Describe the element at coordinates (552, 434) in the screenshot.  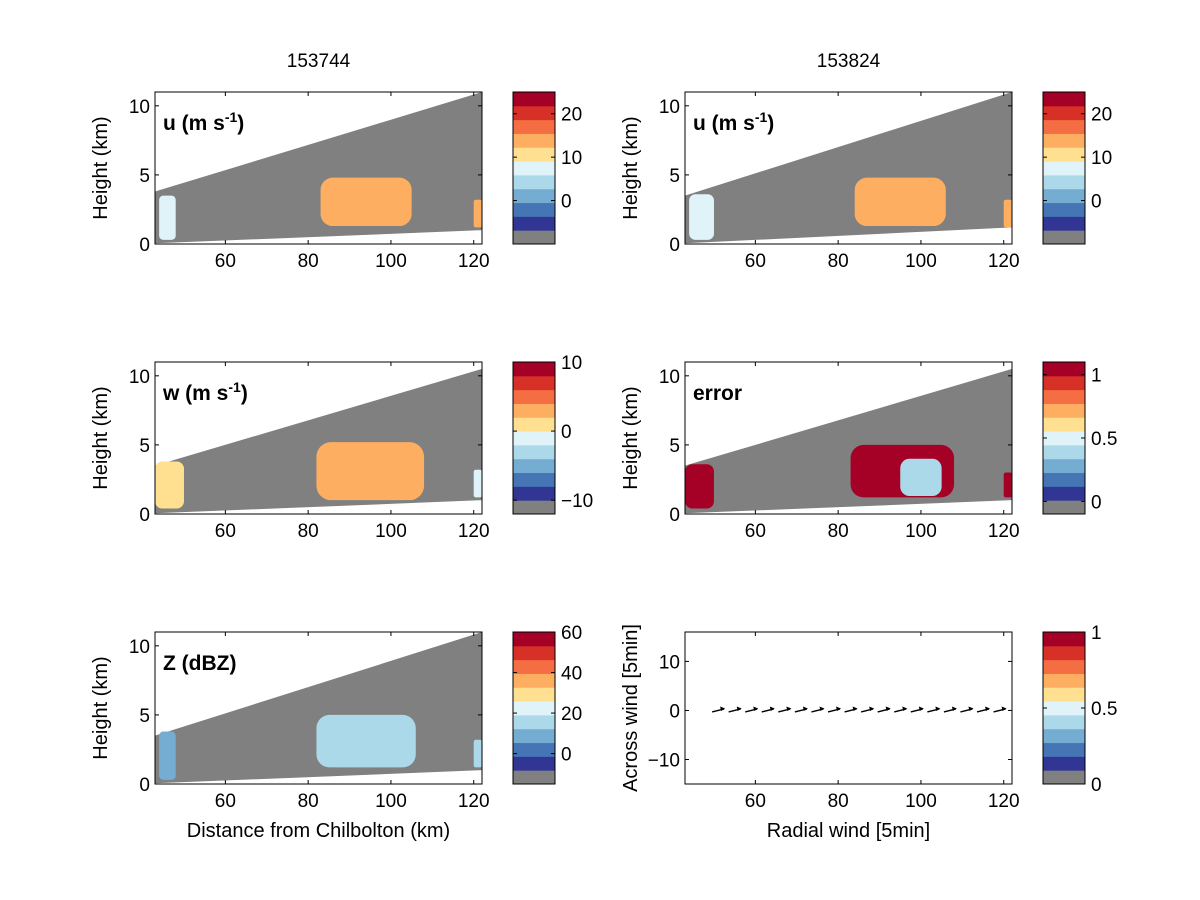
I see `colorbar: −10 0 10` at that location.